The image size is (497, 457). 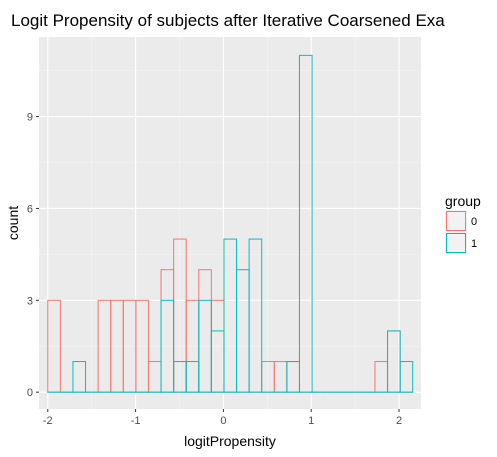 I want to click on y-axis-title: count, so click(x=13, y=223).